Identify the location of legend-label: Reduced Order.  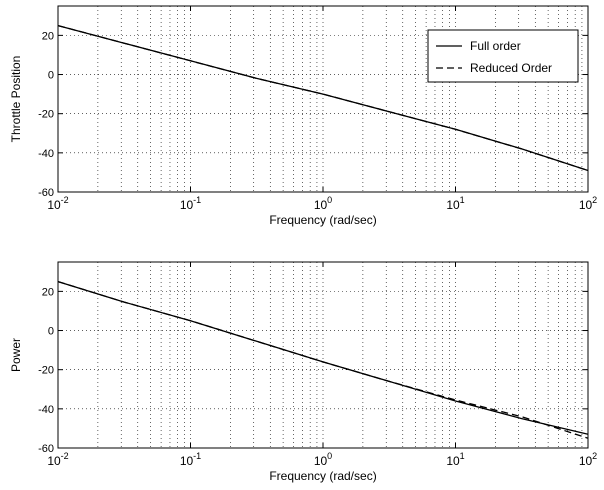
(511, 68).